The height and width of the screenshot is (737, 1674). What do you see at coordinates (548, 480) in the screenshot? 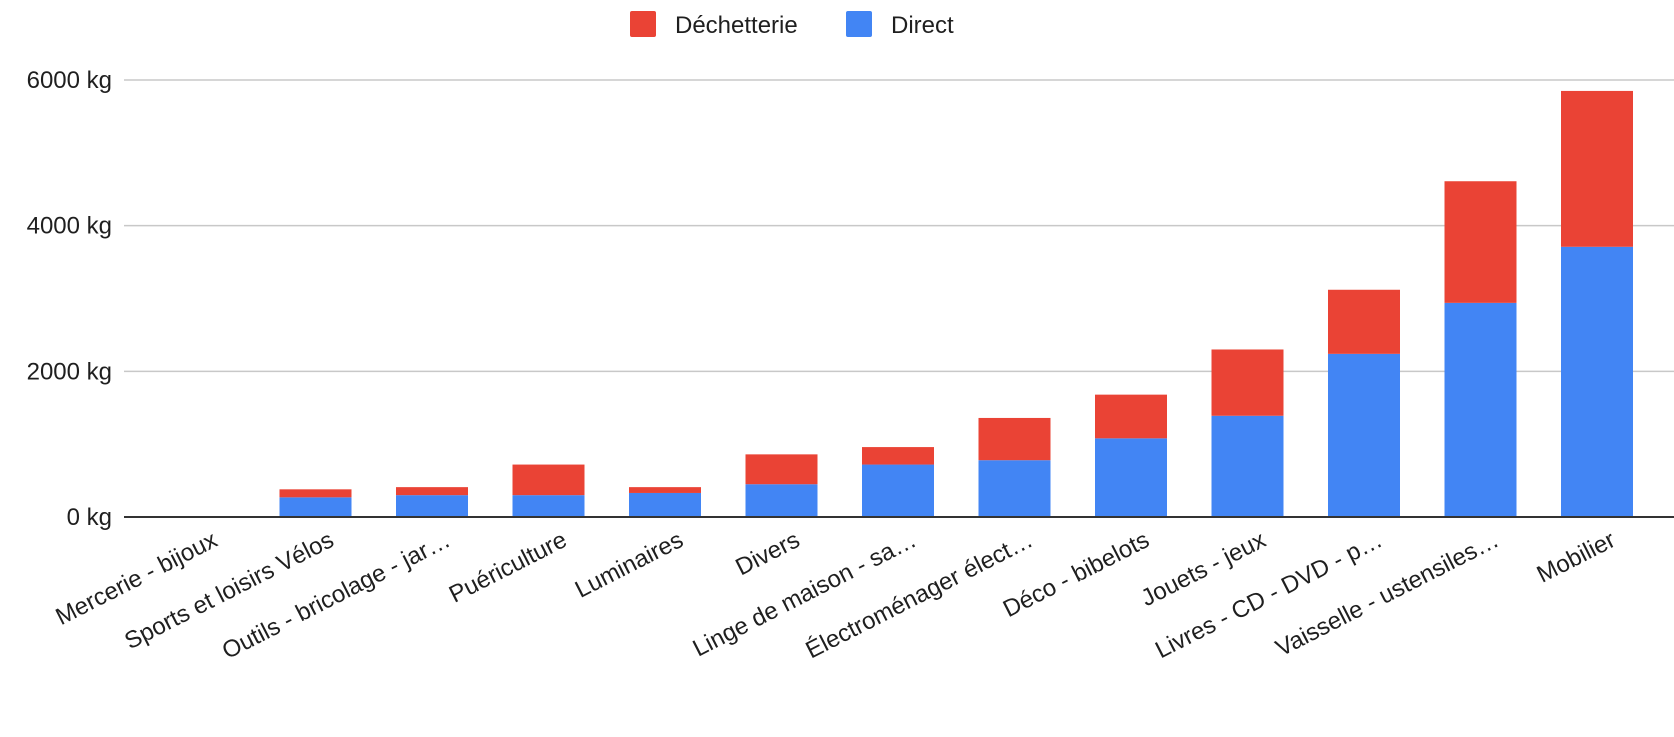
I see `bar-dechetterie-puericulture` at bounding box center [548, 480].